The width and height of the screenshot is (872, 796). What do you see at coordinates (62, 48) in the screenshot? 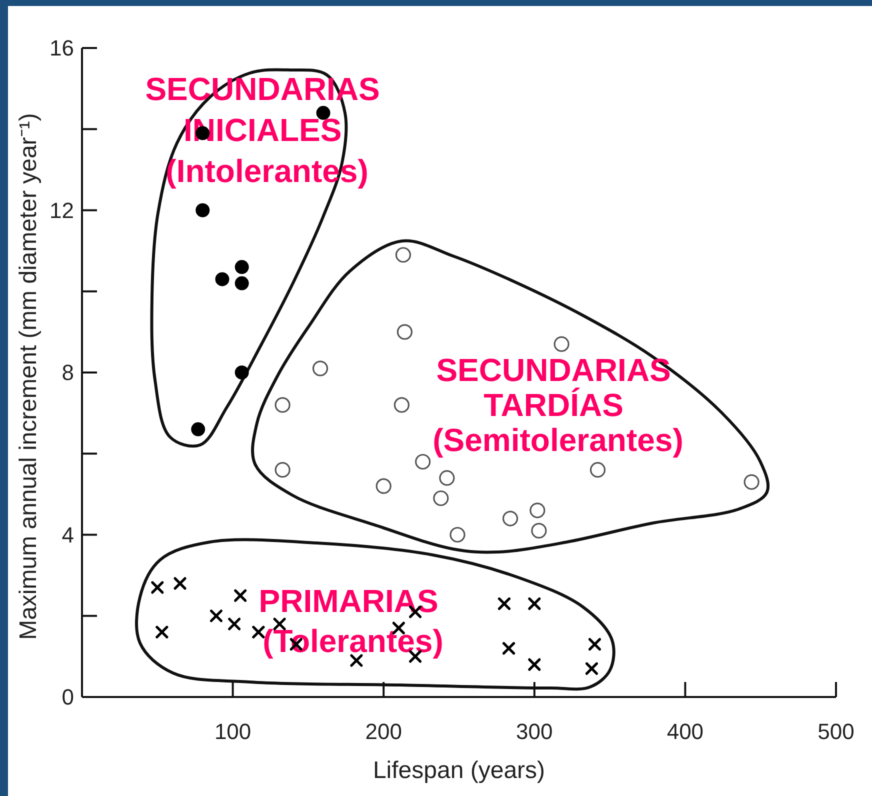
I see `y-tick-label: 16` at bounding box center [62, 48].